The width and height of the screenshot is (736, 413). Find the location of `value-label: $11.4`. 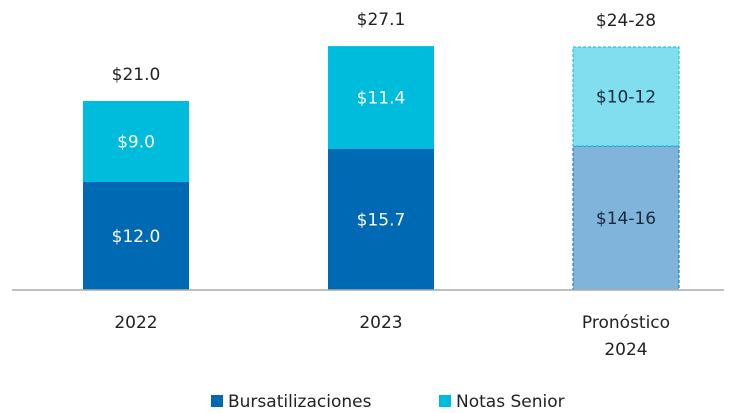

value-label: $11.4 is located at coordinates (381, 98).